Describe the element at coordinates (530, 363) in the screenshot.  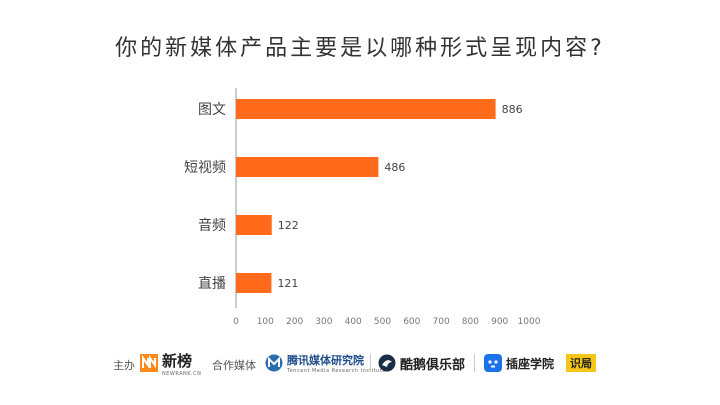
I see `partner-name-chazuo: 插座学院` at that location.